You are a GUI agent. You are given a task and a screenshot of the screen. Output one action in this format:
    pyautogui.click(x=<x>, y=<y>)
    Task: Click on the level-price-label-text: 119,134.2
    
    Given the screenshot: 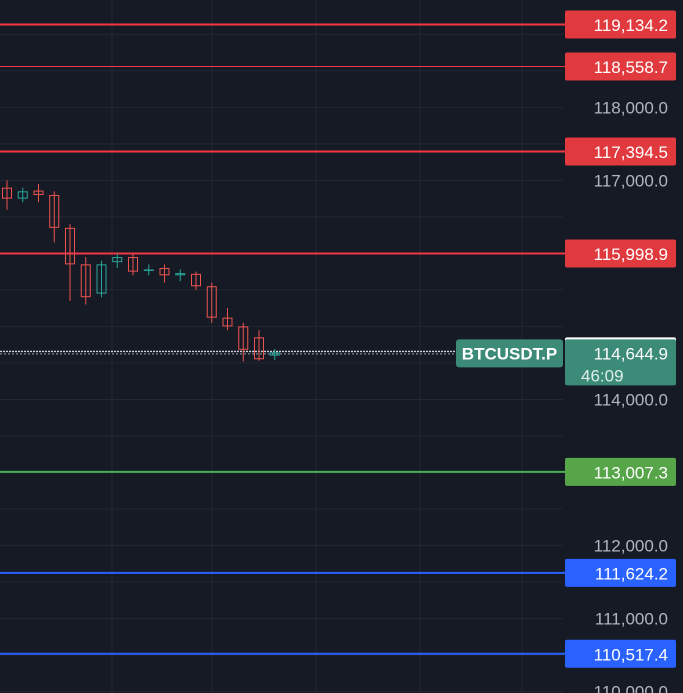 What is the action you would take?
    pyautogui.click(x=631, y=25)
    